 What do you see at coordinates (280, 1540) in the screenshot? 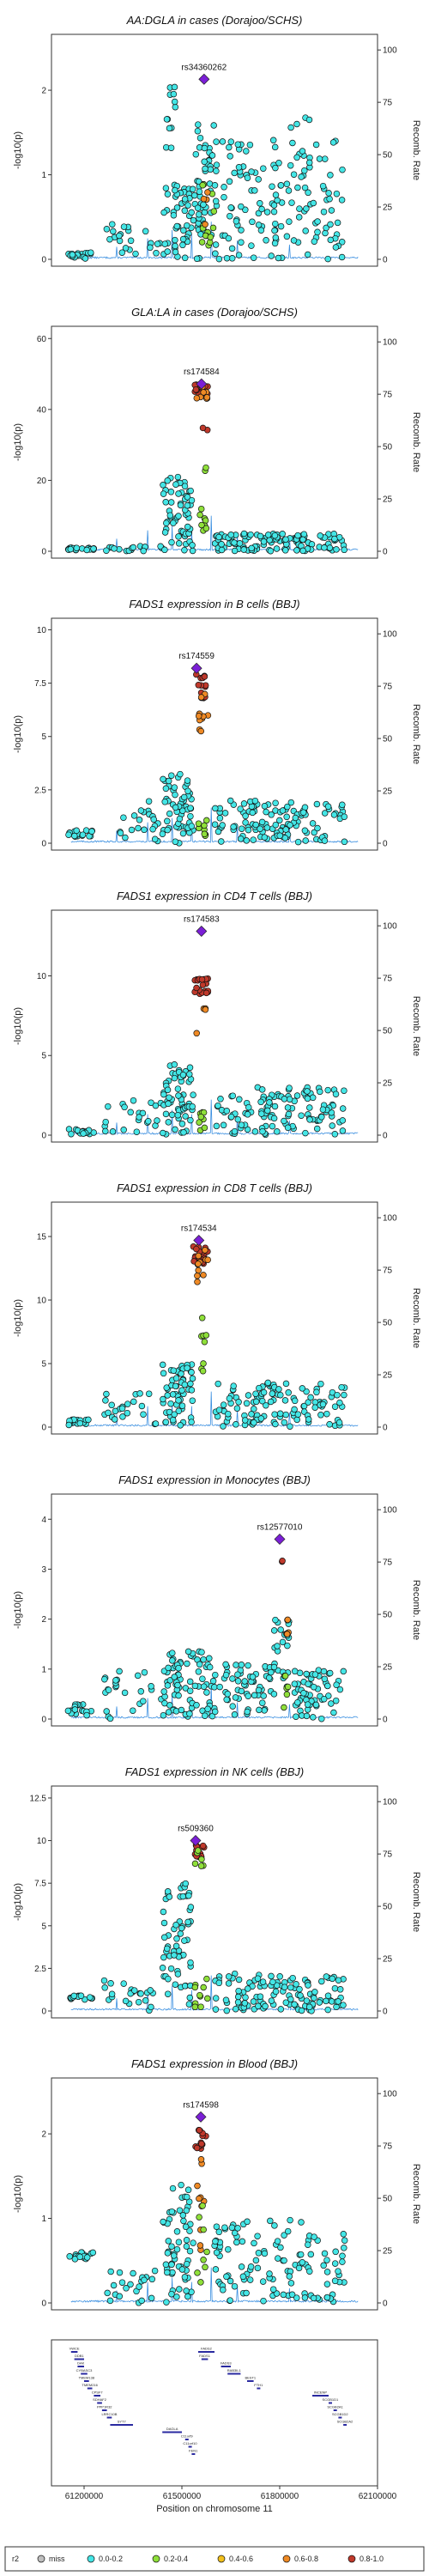
I see `lead-snp-marker` at bounding box center [280, 1540].